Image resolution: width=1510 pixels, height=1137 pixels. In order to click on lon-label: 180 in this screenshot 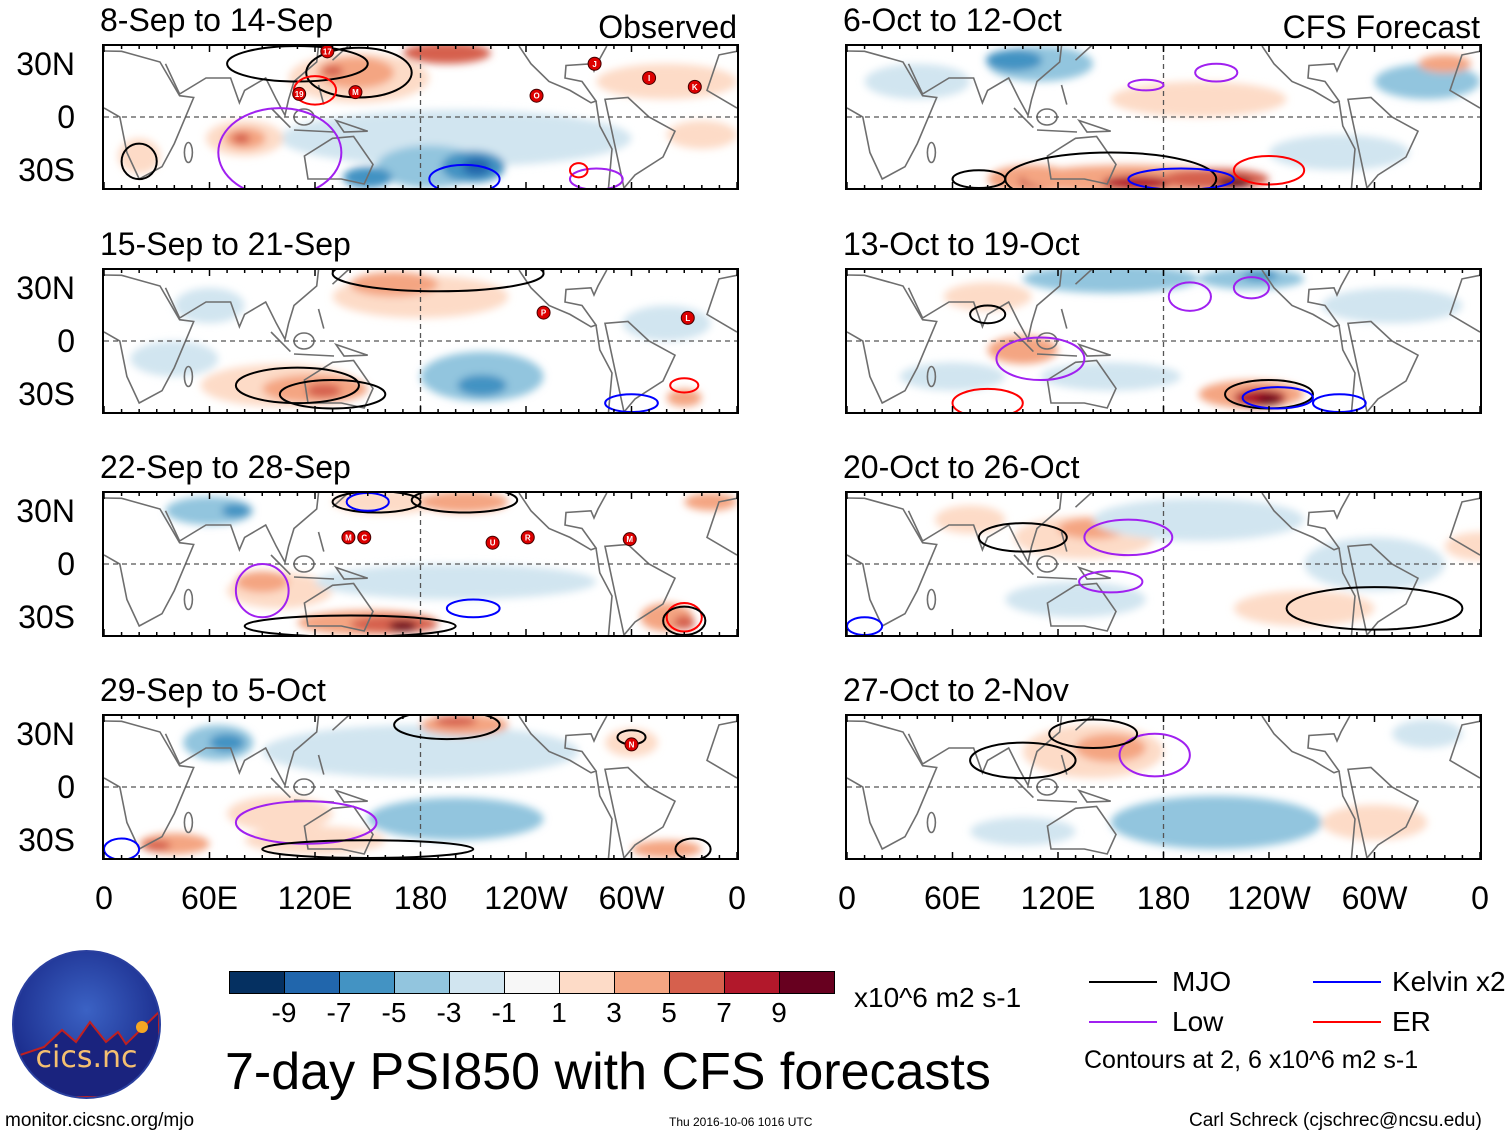, I will do `click(420, 898)`.